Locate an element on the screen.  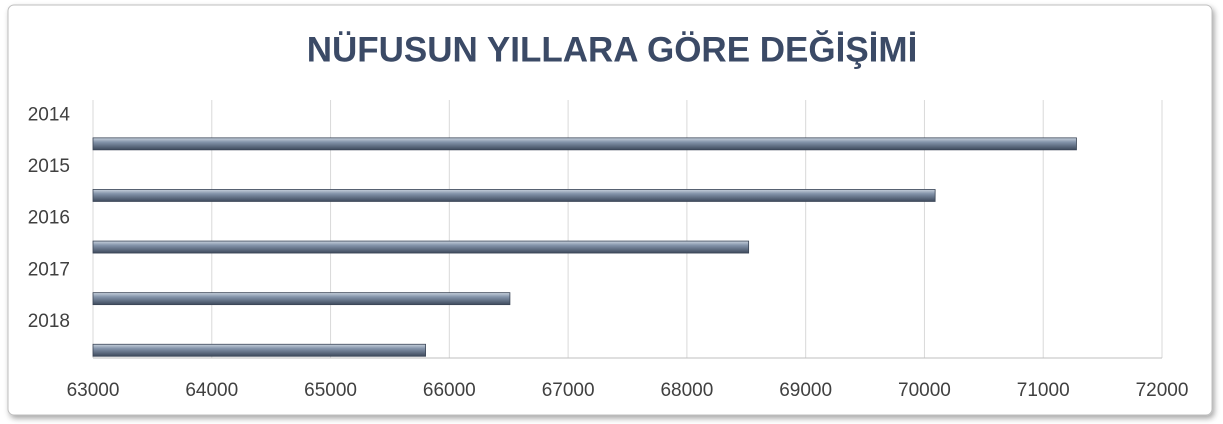
chart-title: NÜFUSUN YILLARA GÖRE DEĞİŞİMİ is located at coordinates (612, 49).